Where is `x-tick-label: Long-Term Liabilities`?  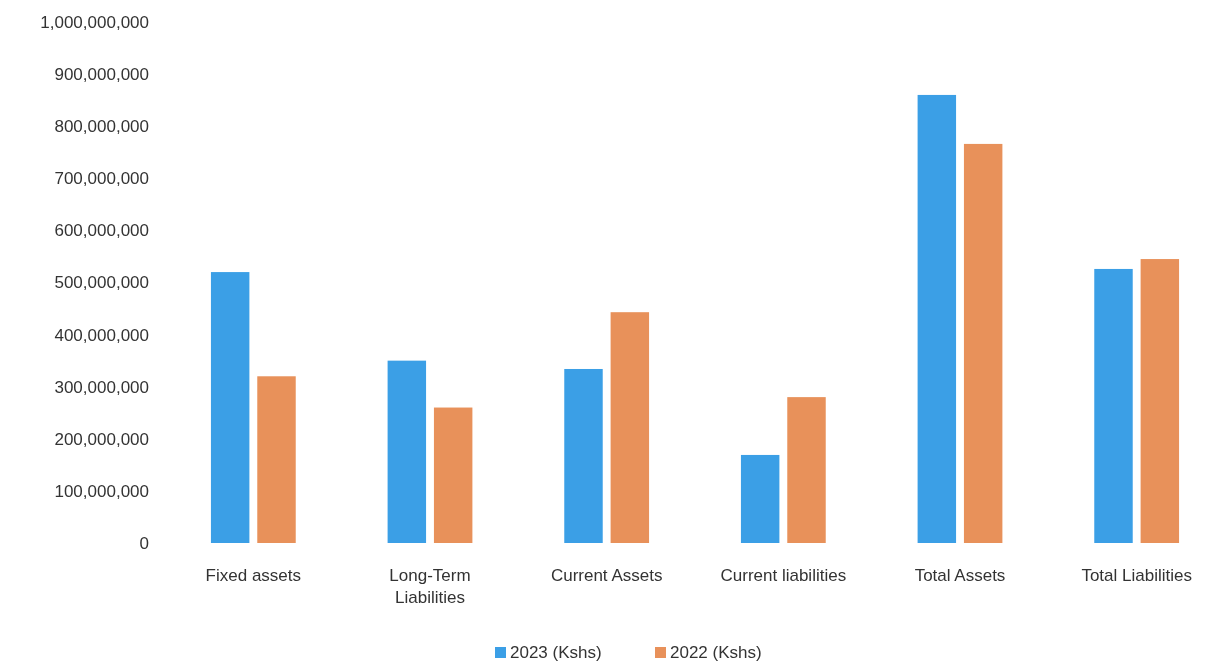 x-tick-label: Long-Term Liabilities is located at coordinates (430, 587).